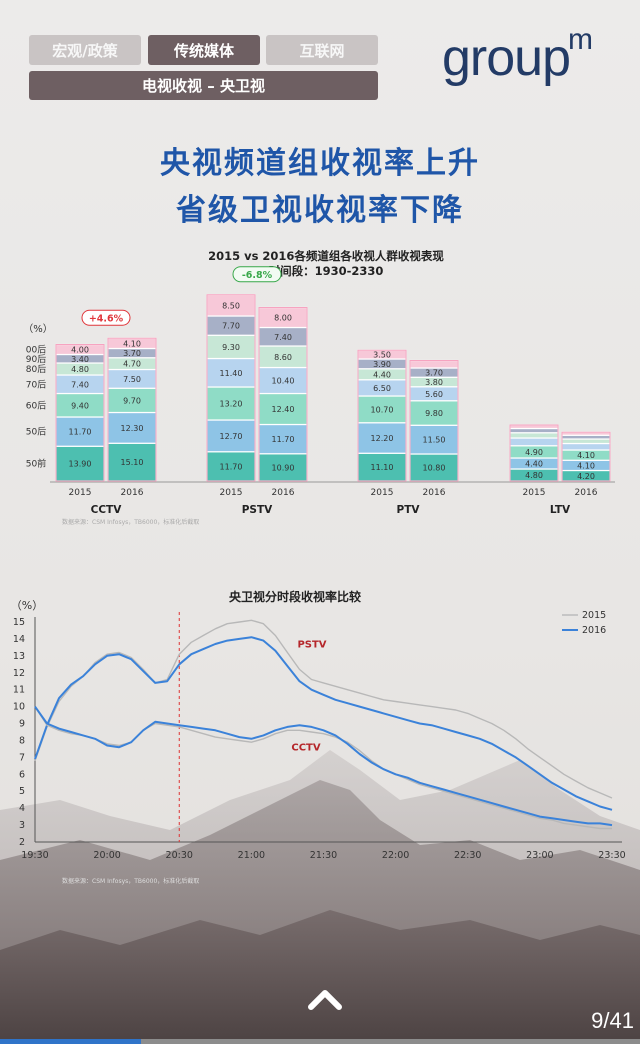  I want to click on bar-value-label: 9.40, so click(80, 405).